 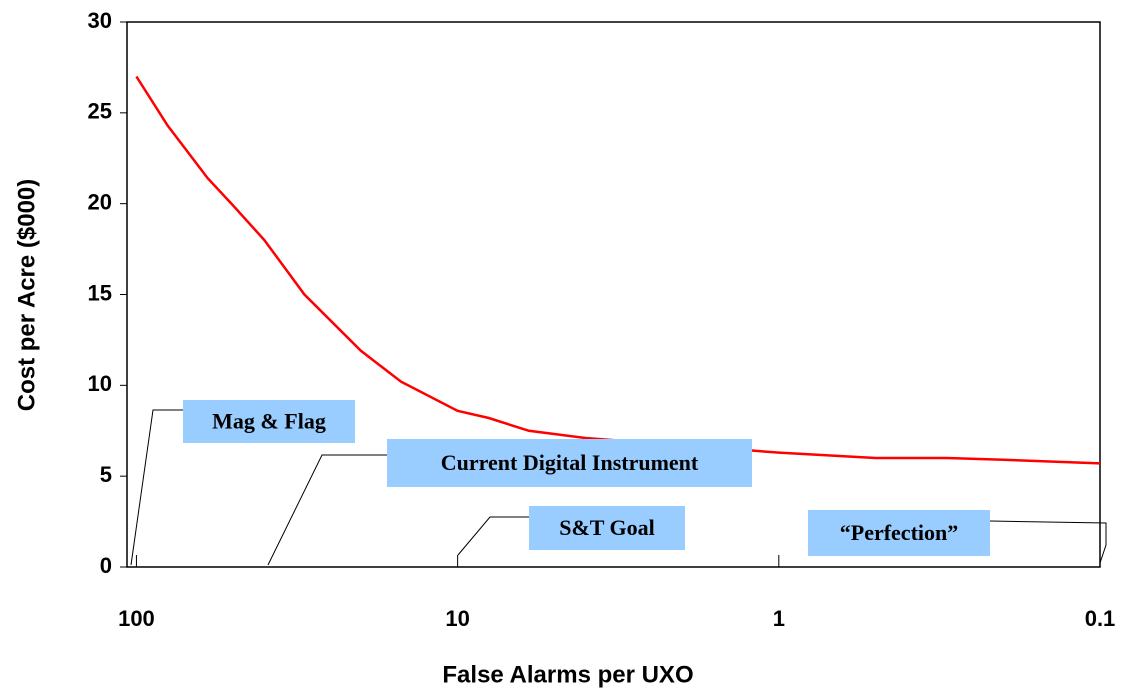 What do you see at coordinates (100, 201) in the screenshot?
I see `y-tick-label: 20` at bounding box center [100, 201].